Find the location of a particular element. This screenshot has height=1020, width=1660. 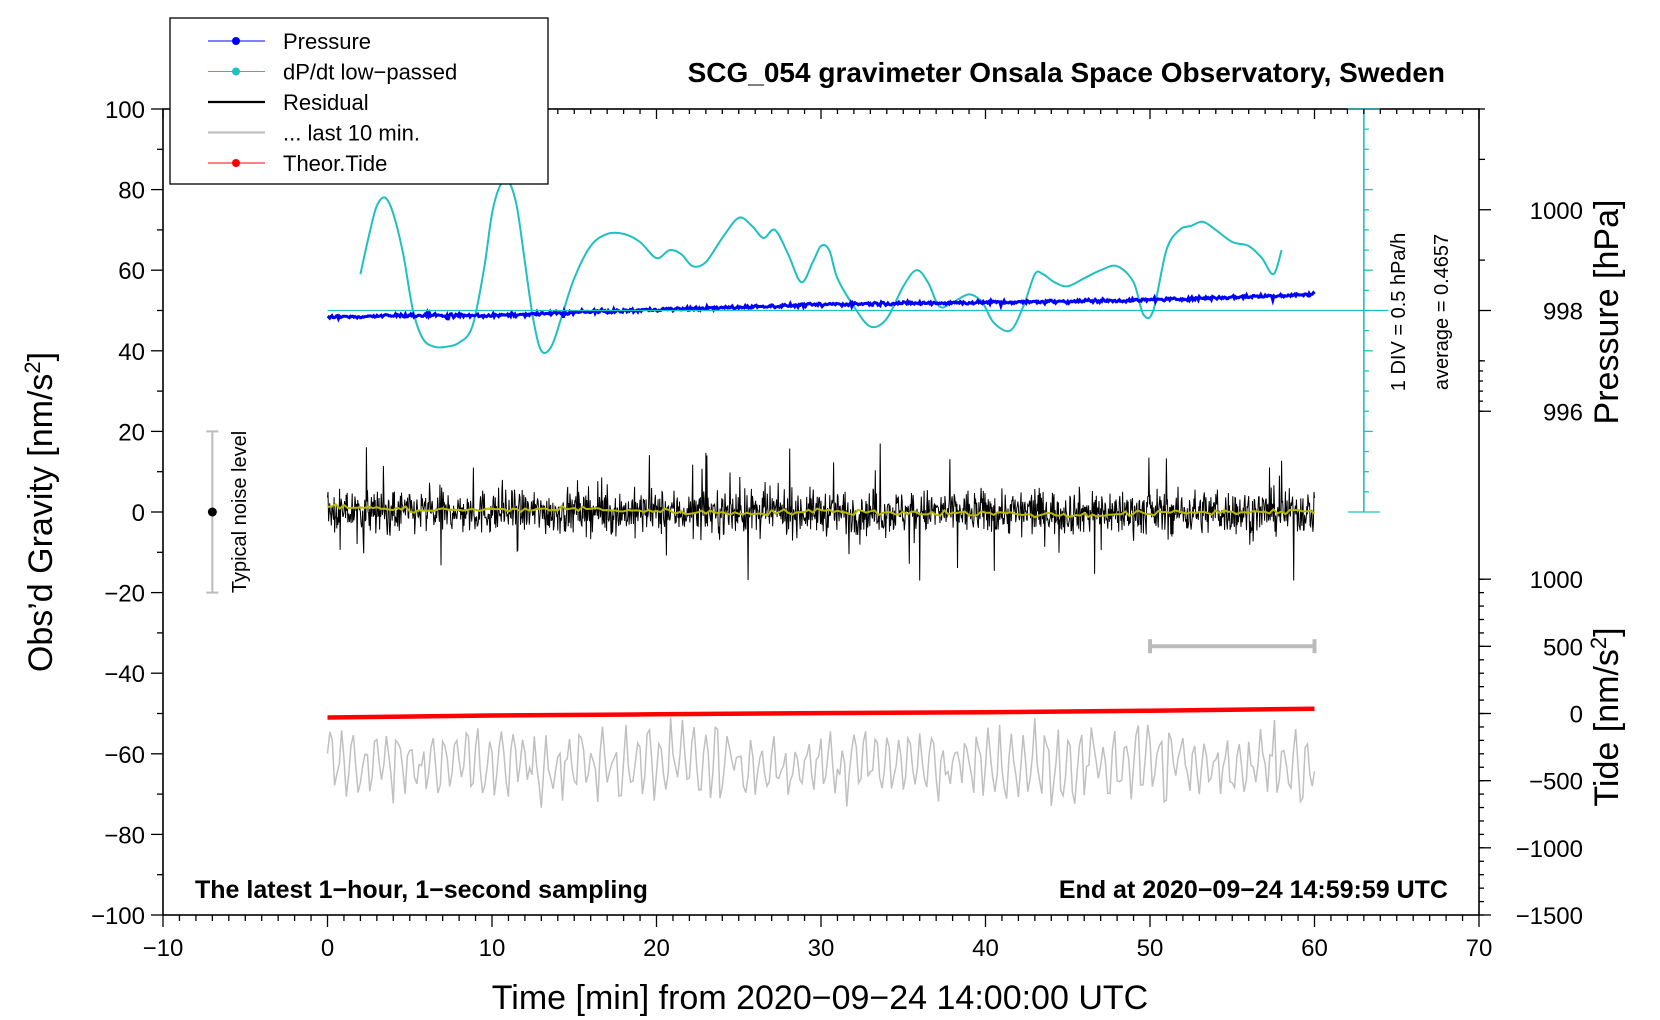

y-tick-label: 20 is located at coordinates (131, 432).